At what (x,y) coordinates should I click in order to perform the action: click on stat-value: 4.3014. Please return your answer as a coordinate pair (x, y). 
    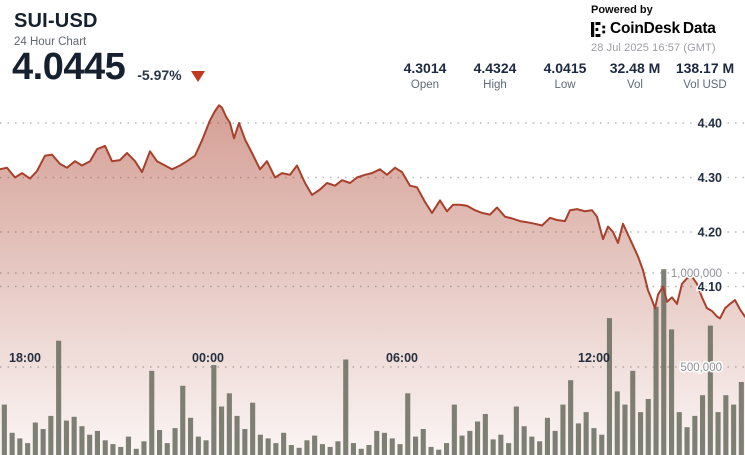
    Looking at the image, I should click on (425, 68).